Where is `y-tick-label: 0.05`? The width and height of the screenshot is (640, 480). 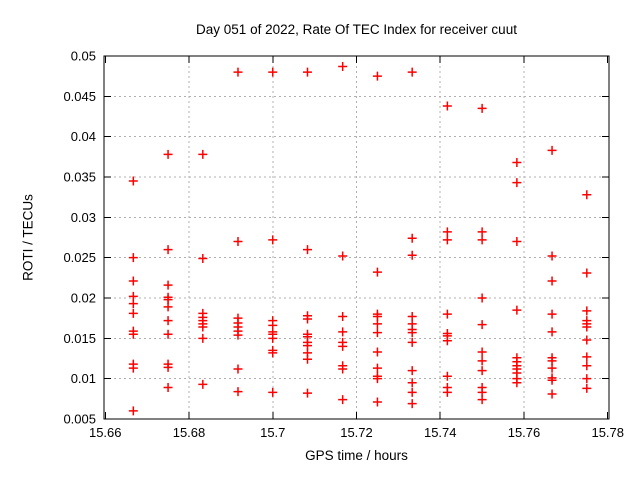
y-tick-label: 0.05 is located at coordinates (83, 56).